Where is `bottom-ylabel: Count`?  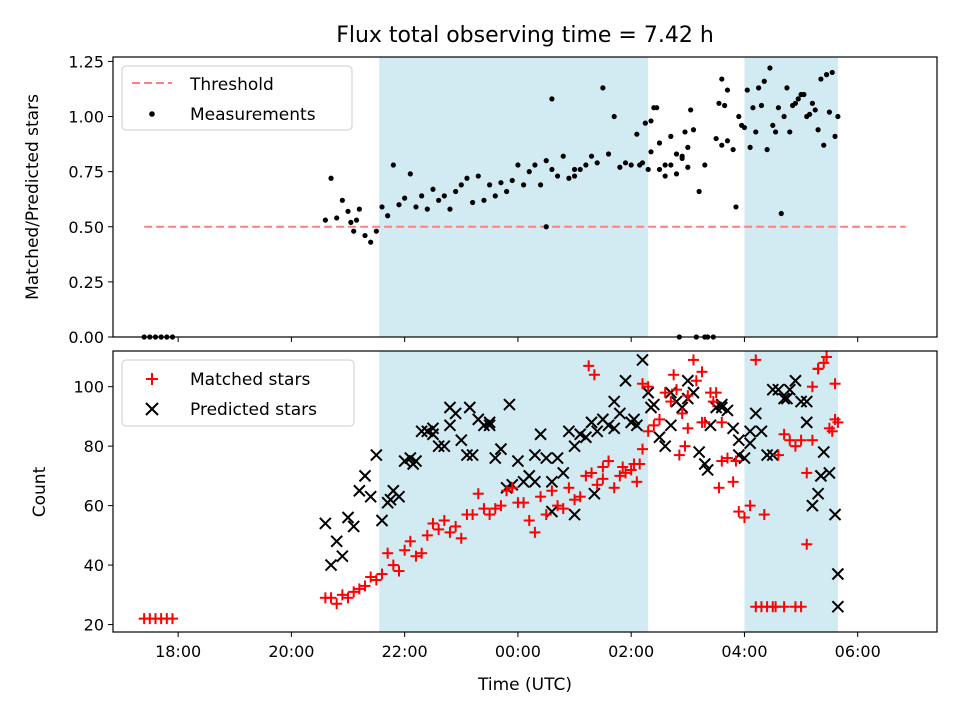
bottom-ylabel: Count is located at coordinates (40, 491).